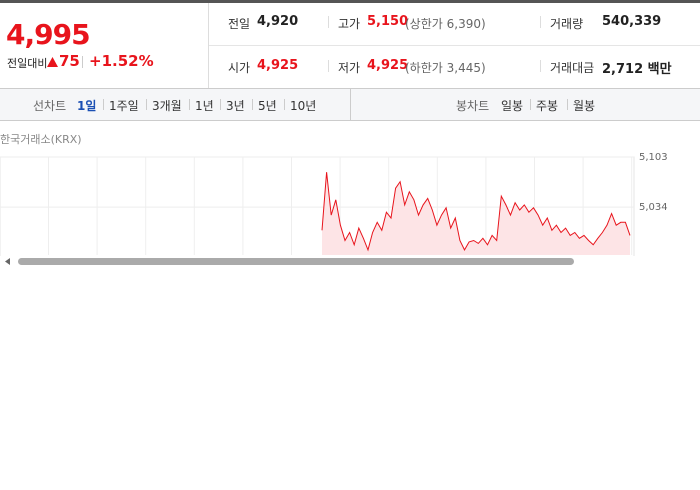  Describe the element at coordinates (50, 106) in the screenshot. I see `line-chart-label: 선차트` at that location.